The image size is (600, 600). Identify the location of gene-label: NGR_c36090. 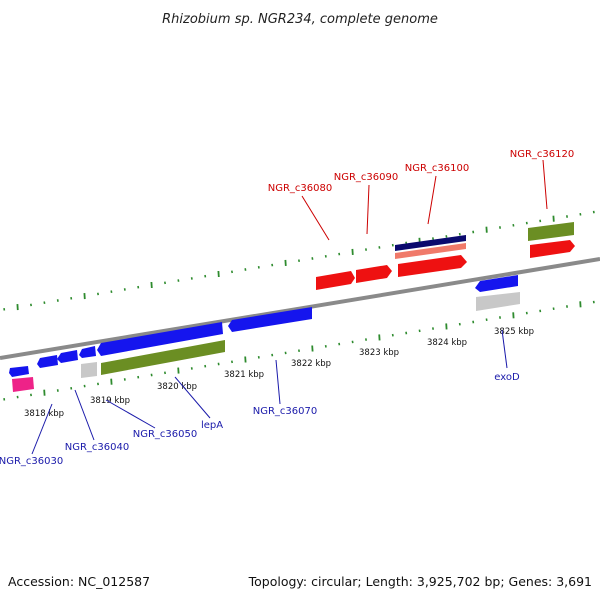
(366, 177).